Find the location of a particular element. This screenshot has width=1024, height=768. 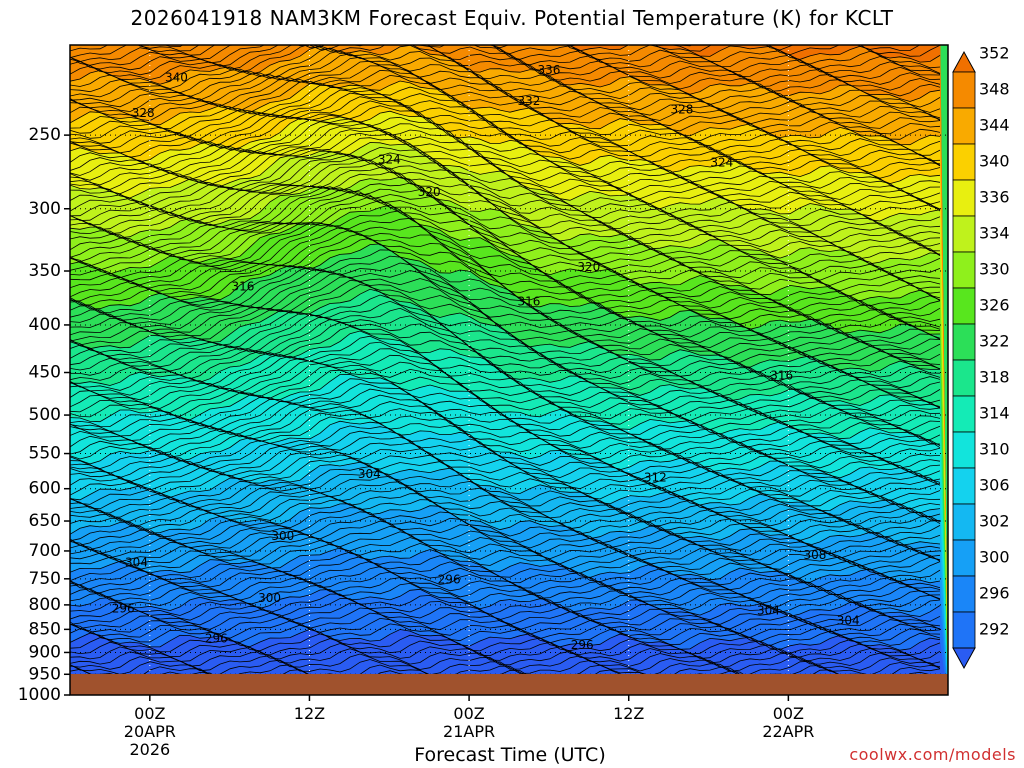

colorbar-label: 344 is located at coordinates (994, 125).